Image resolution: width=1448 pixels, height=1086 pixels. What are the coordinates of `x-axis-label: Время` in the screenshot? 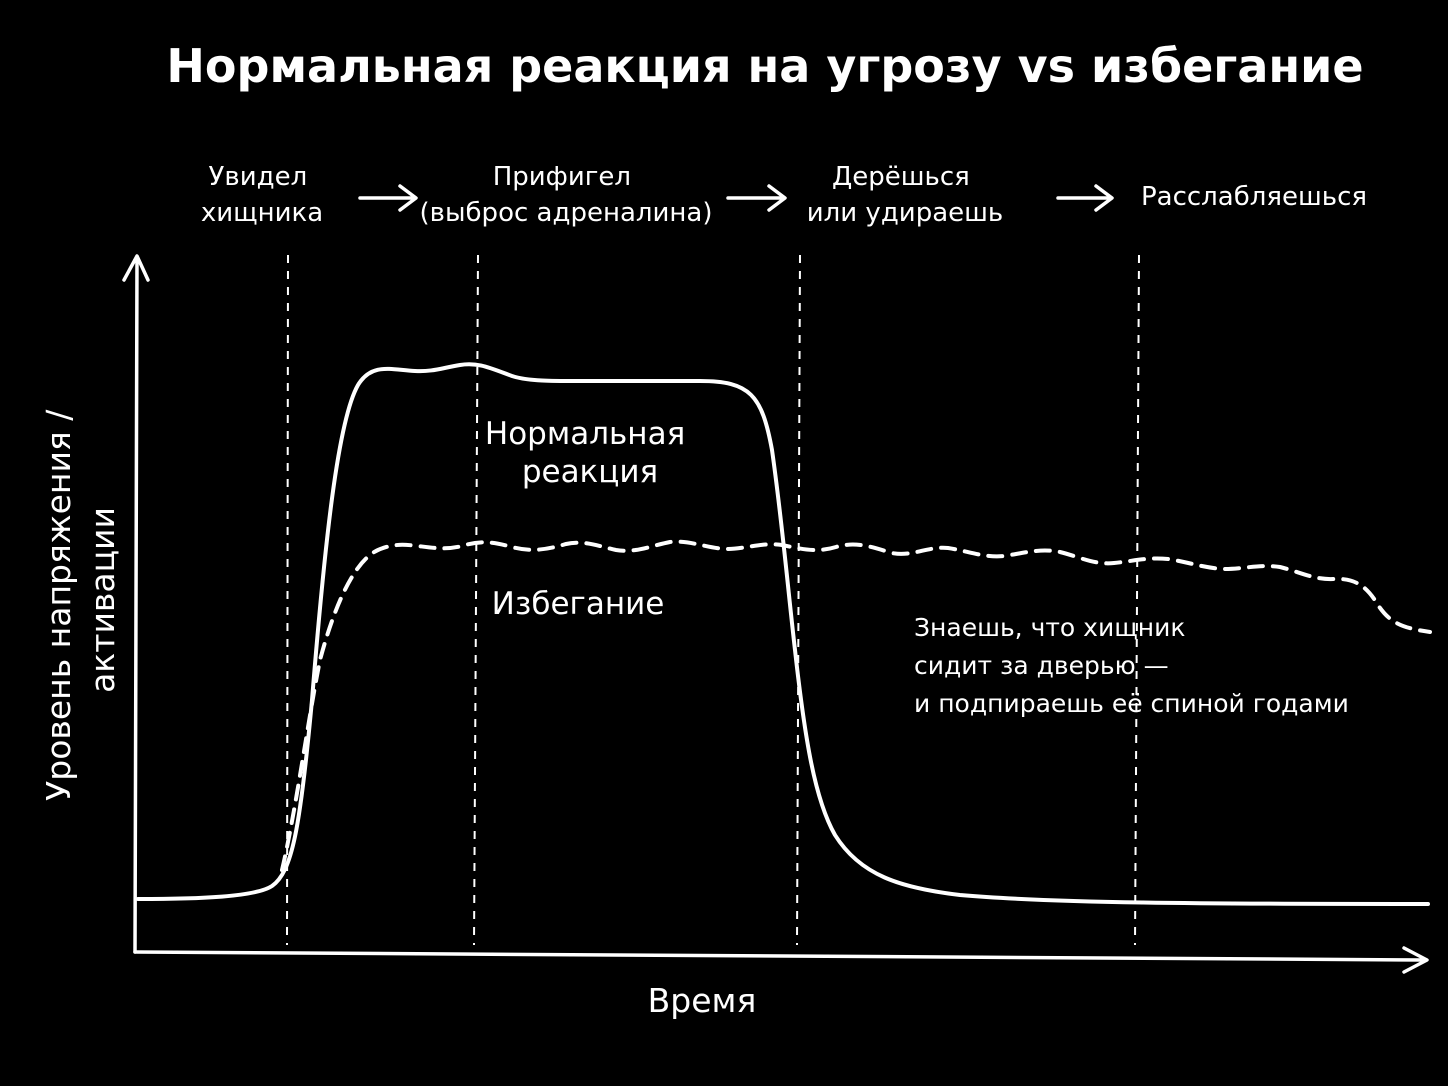 It's located at (702, 1000).